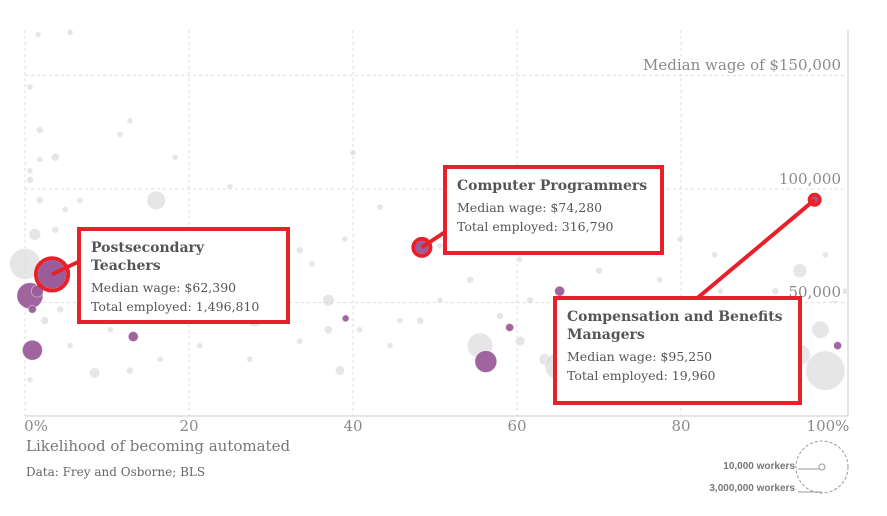  I want to click on y-tick-label: 100,000, so click(809, 179).